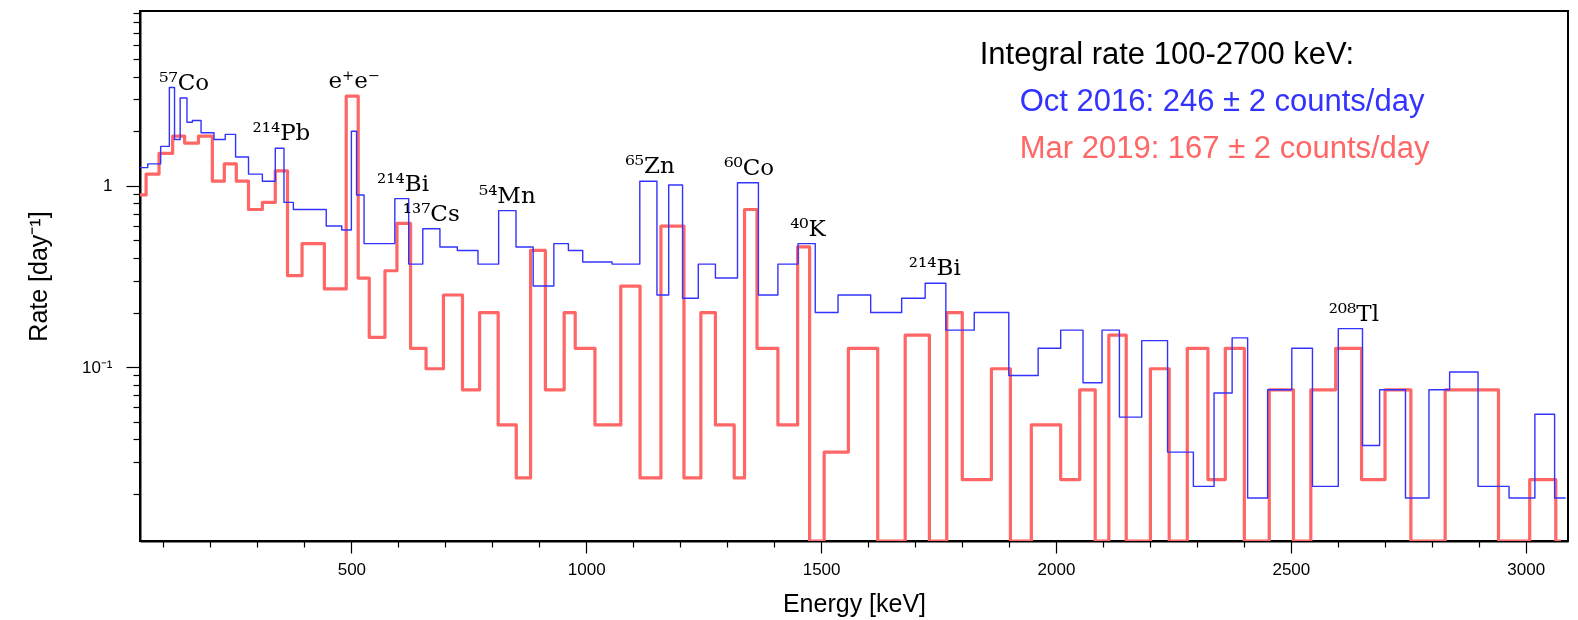 Image resolution: width=1578 pixels, height=620 pixels. Describe the element at coordinates (1291, 569) in the screenshot. I see `x-tick-label: 2500` at that location.